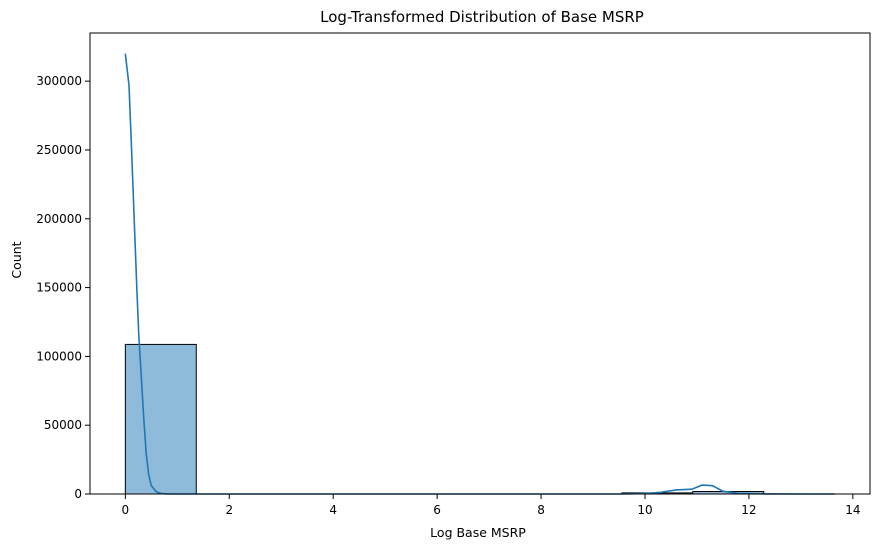 The image size is (876, 551). I want to click on x-tick-label: 14, so click(852, 510).